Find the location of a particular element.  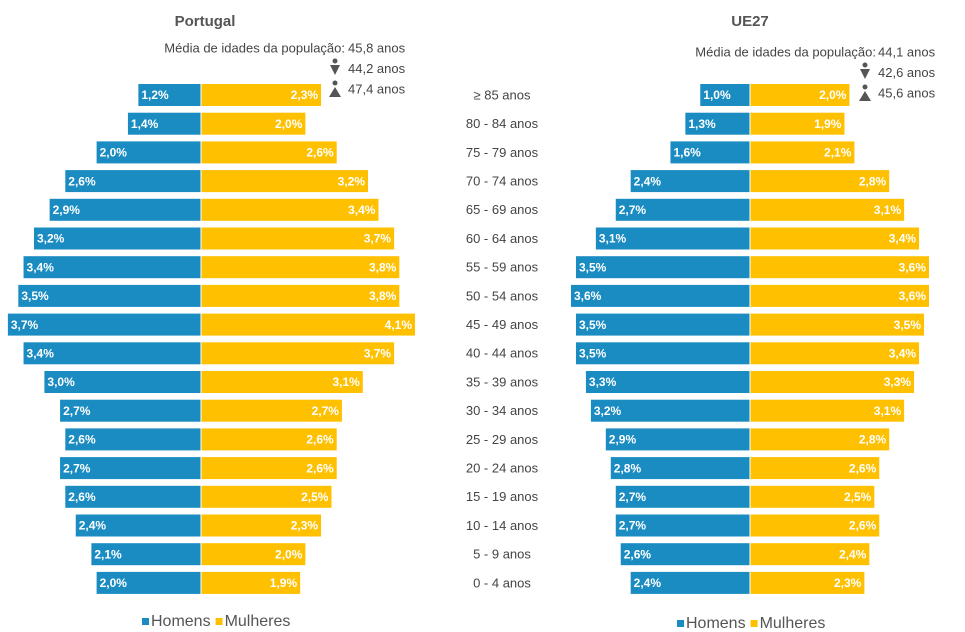

category-label: 65 - 69 anos is located at coordinates (502, 209).